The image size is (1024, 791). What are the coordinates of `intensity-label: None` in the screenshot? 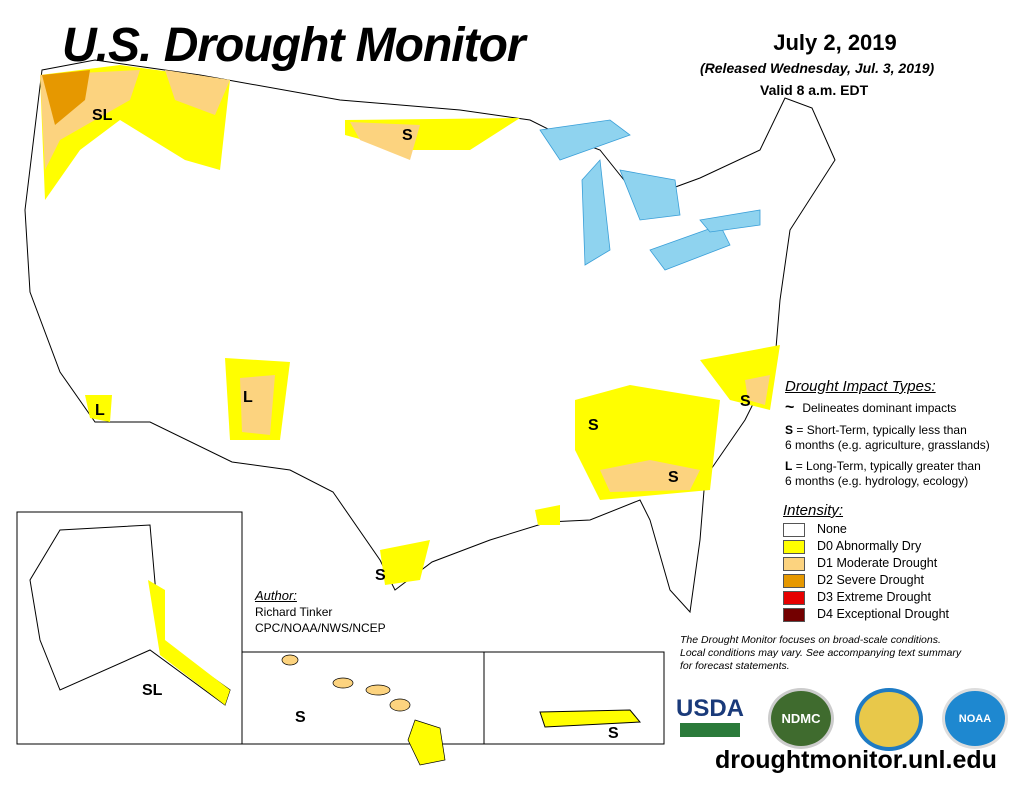 It's located at (832, 529).